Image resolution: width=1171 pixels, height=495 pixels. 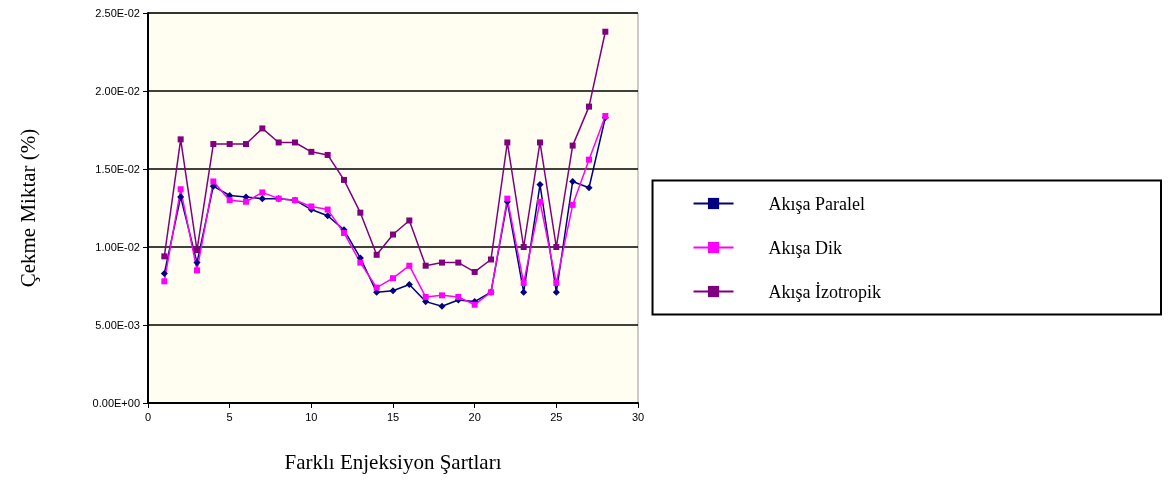 I want to click on x-tick-label: 5, so click(x=229, y=416).